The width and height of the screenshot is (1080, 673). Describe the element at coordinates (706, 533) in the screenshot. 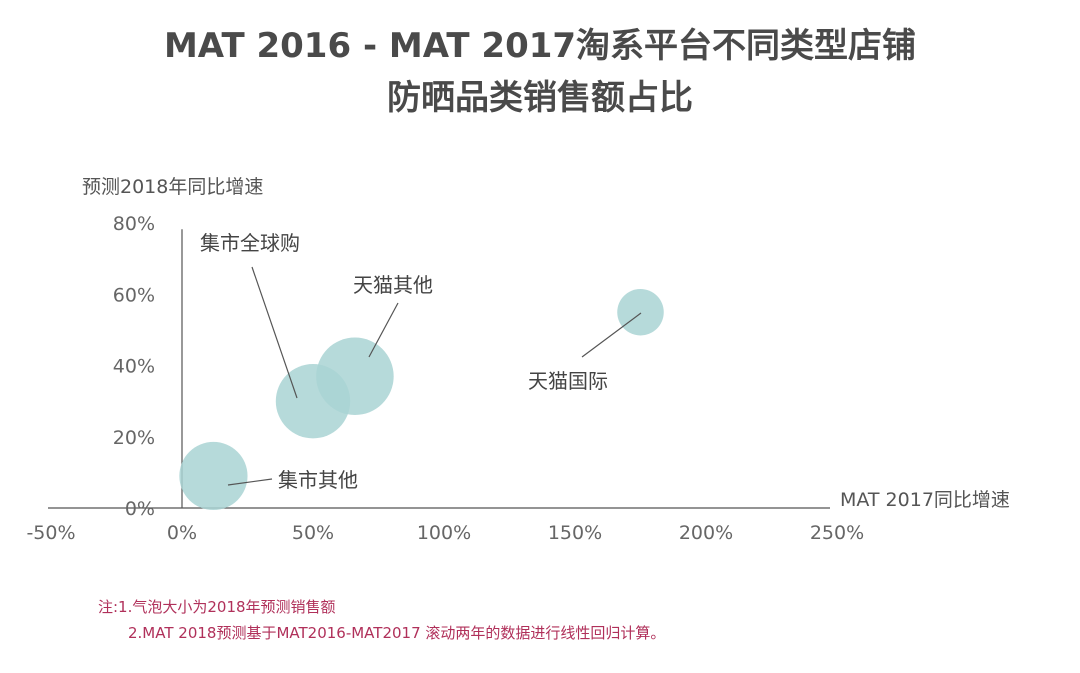

I see `x-tick-label: 200%` at that location.